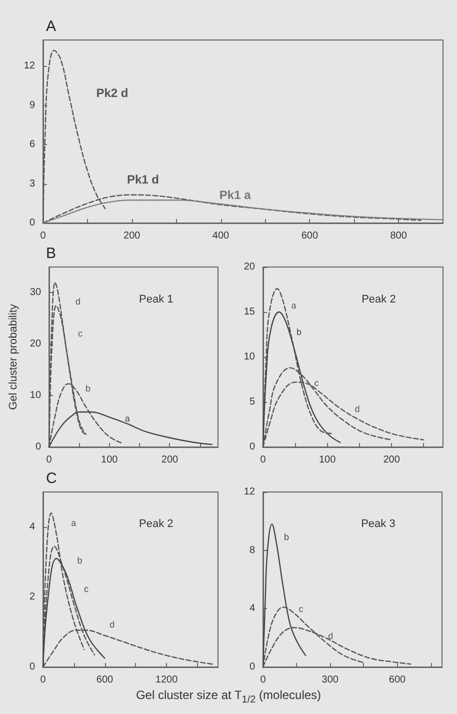 The image size is (457, 714). Describe the element at coordinates (36, 292) in the screenshot. I see `y-tick-label: 30` at that location.